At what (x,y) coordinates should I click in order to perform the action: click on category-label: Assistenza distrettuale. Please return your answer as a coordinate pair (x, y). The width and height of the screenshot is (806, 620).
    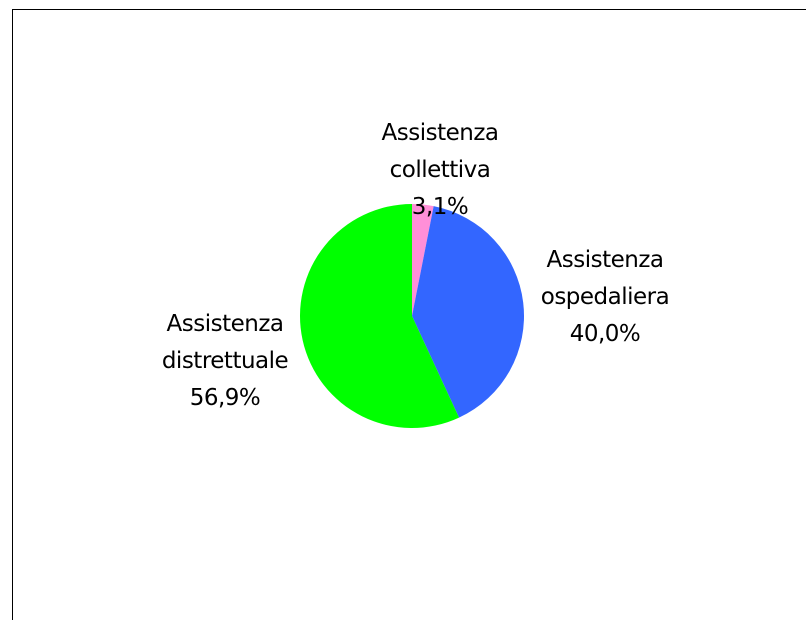
    Looking at the image, I should click on (225, 342).